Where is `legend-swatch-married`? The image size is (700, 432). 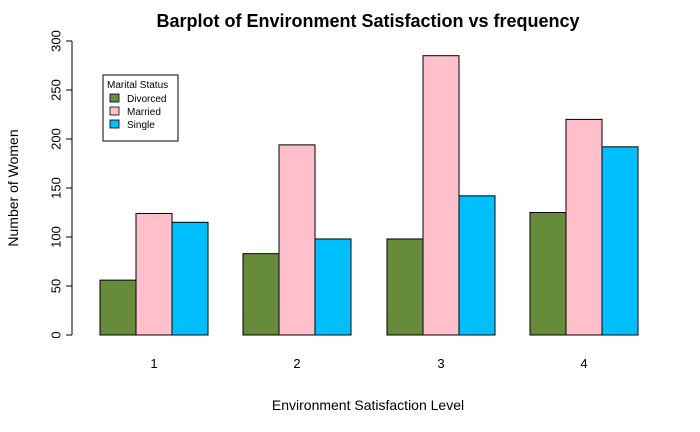
legend-swatch-married is located at coordinates (114, 111).